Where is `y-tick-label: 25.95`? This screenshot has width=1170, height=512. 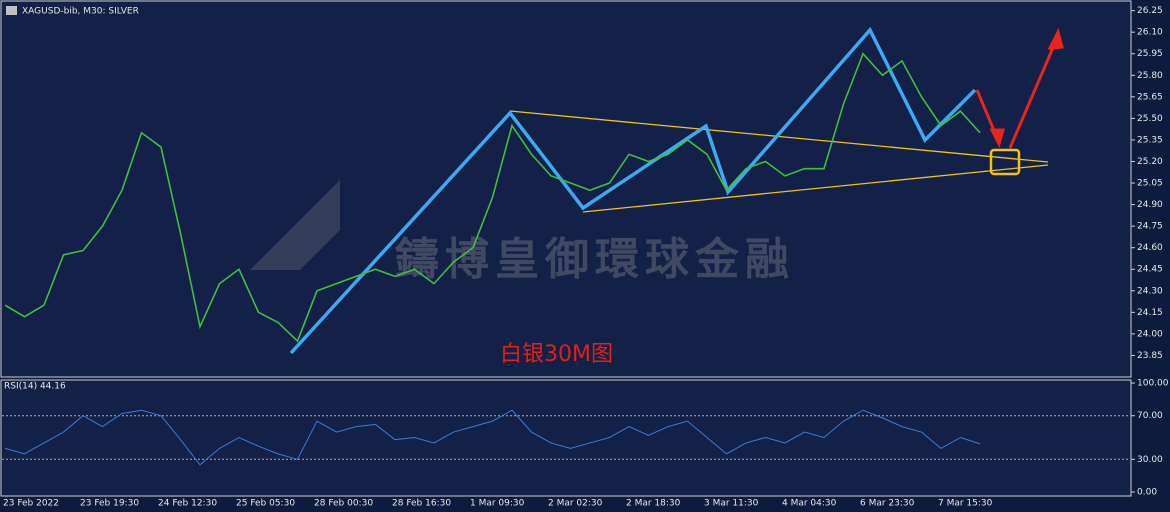
y-tick-label: 25.95 is located at coordinates (1150, 54).